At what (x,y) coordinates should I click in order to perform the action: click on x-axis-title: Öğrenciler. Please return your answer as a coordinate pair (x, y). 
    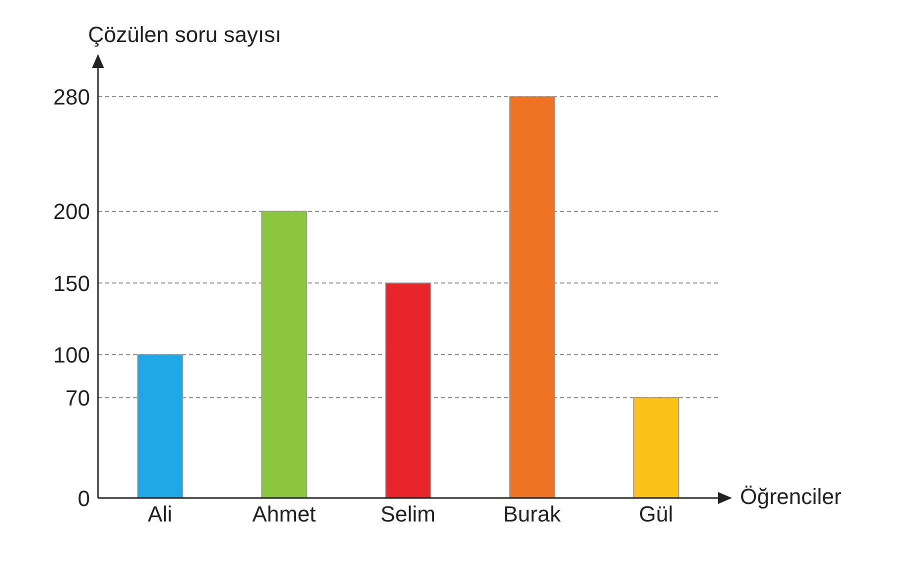
    Looking at the image, I should click on (791, 497).